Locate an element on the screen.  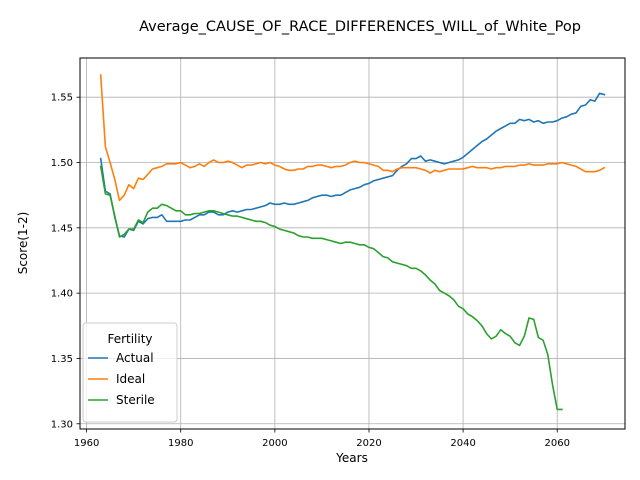
legend: Fertility Actual Ideal Sterile is located at coordinates (130, 372).